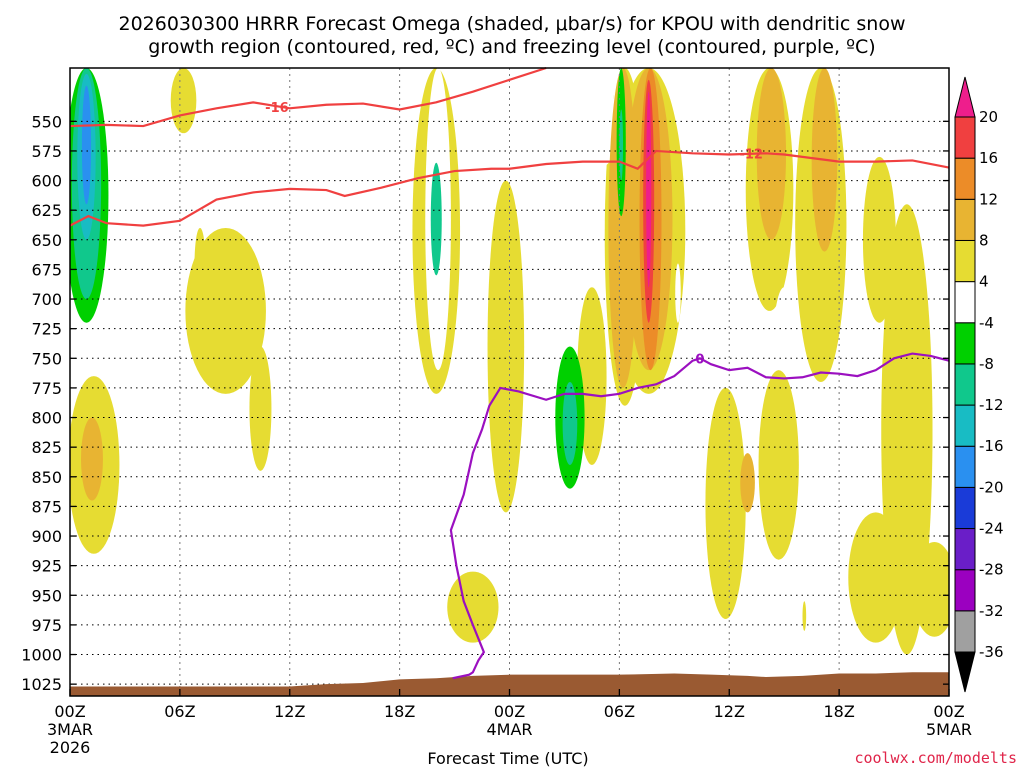  Describe the element at coordinates (838, 711) in the screenshot. I see `x-tick-label-42: 18Z` at that location.